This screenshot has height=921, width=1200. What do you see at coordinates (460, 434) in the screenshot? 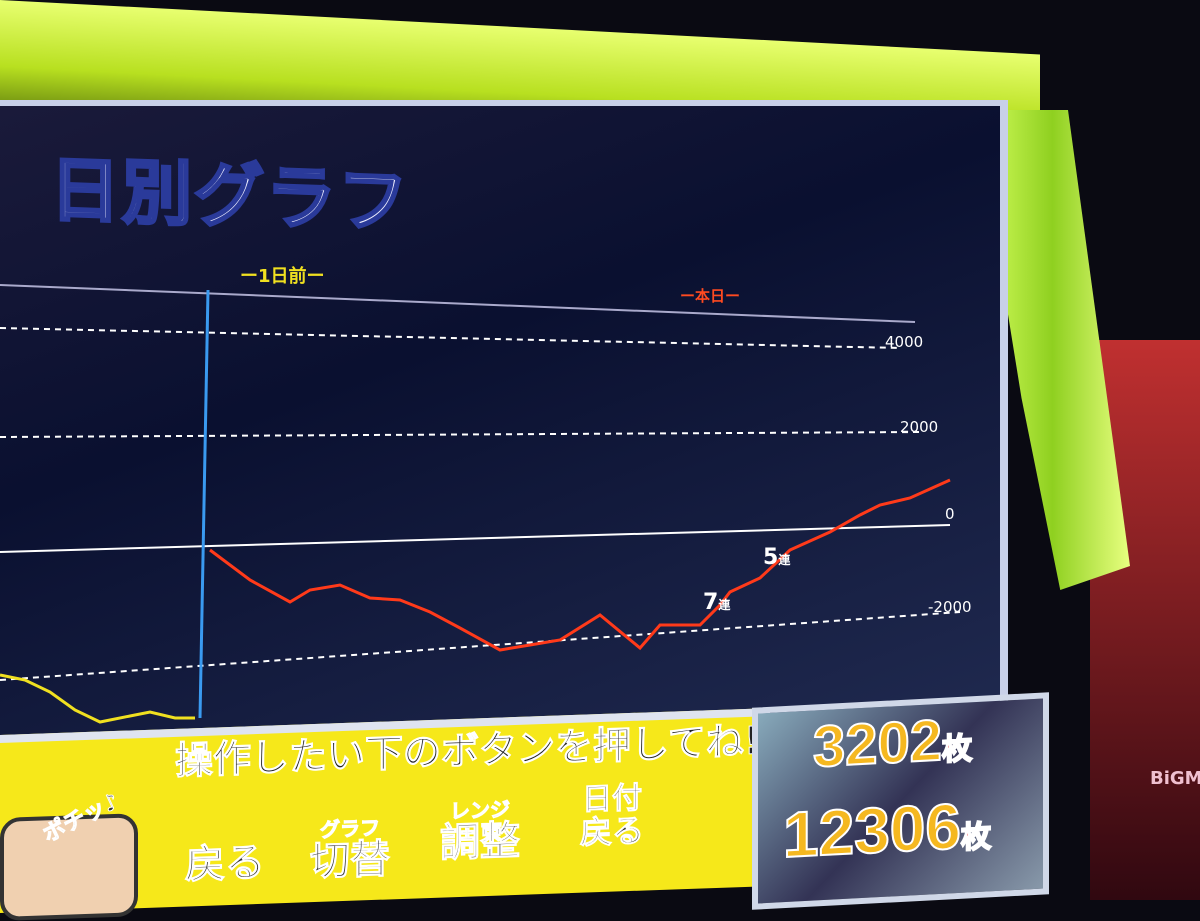
I see `gridline-2000` at bounding box center [460, 434].